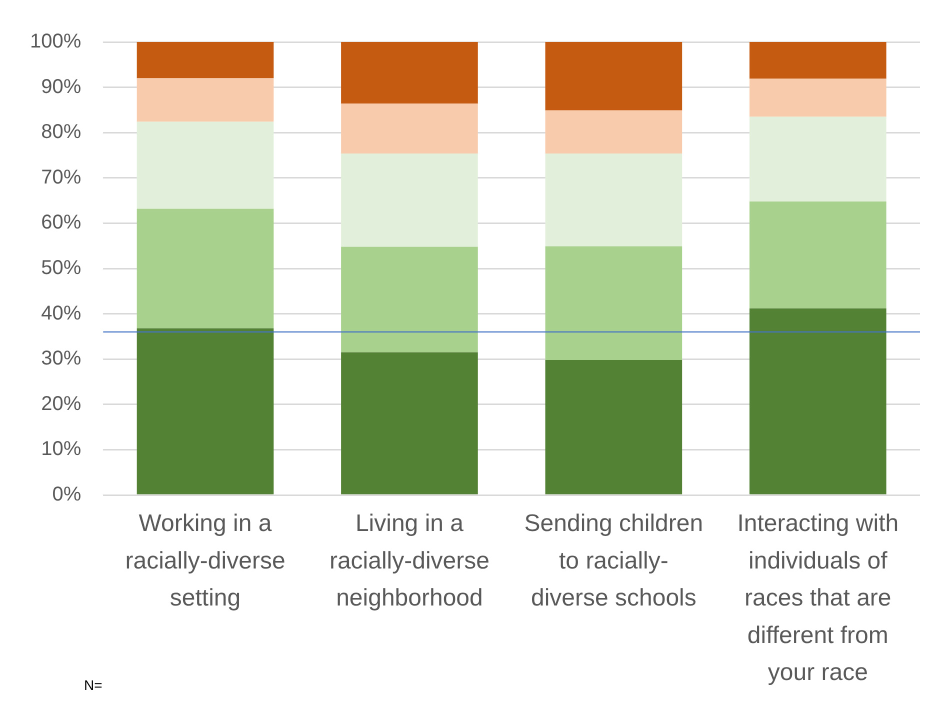 This screenshot has width=928, height=703. Describe the element at coordinates (61, 132) in the screenshot. I see `y-tick-label: 80%` at that location.